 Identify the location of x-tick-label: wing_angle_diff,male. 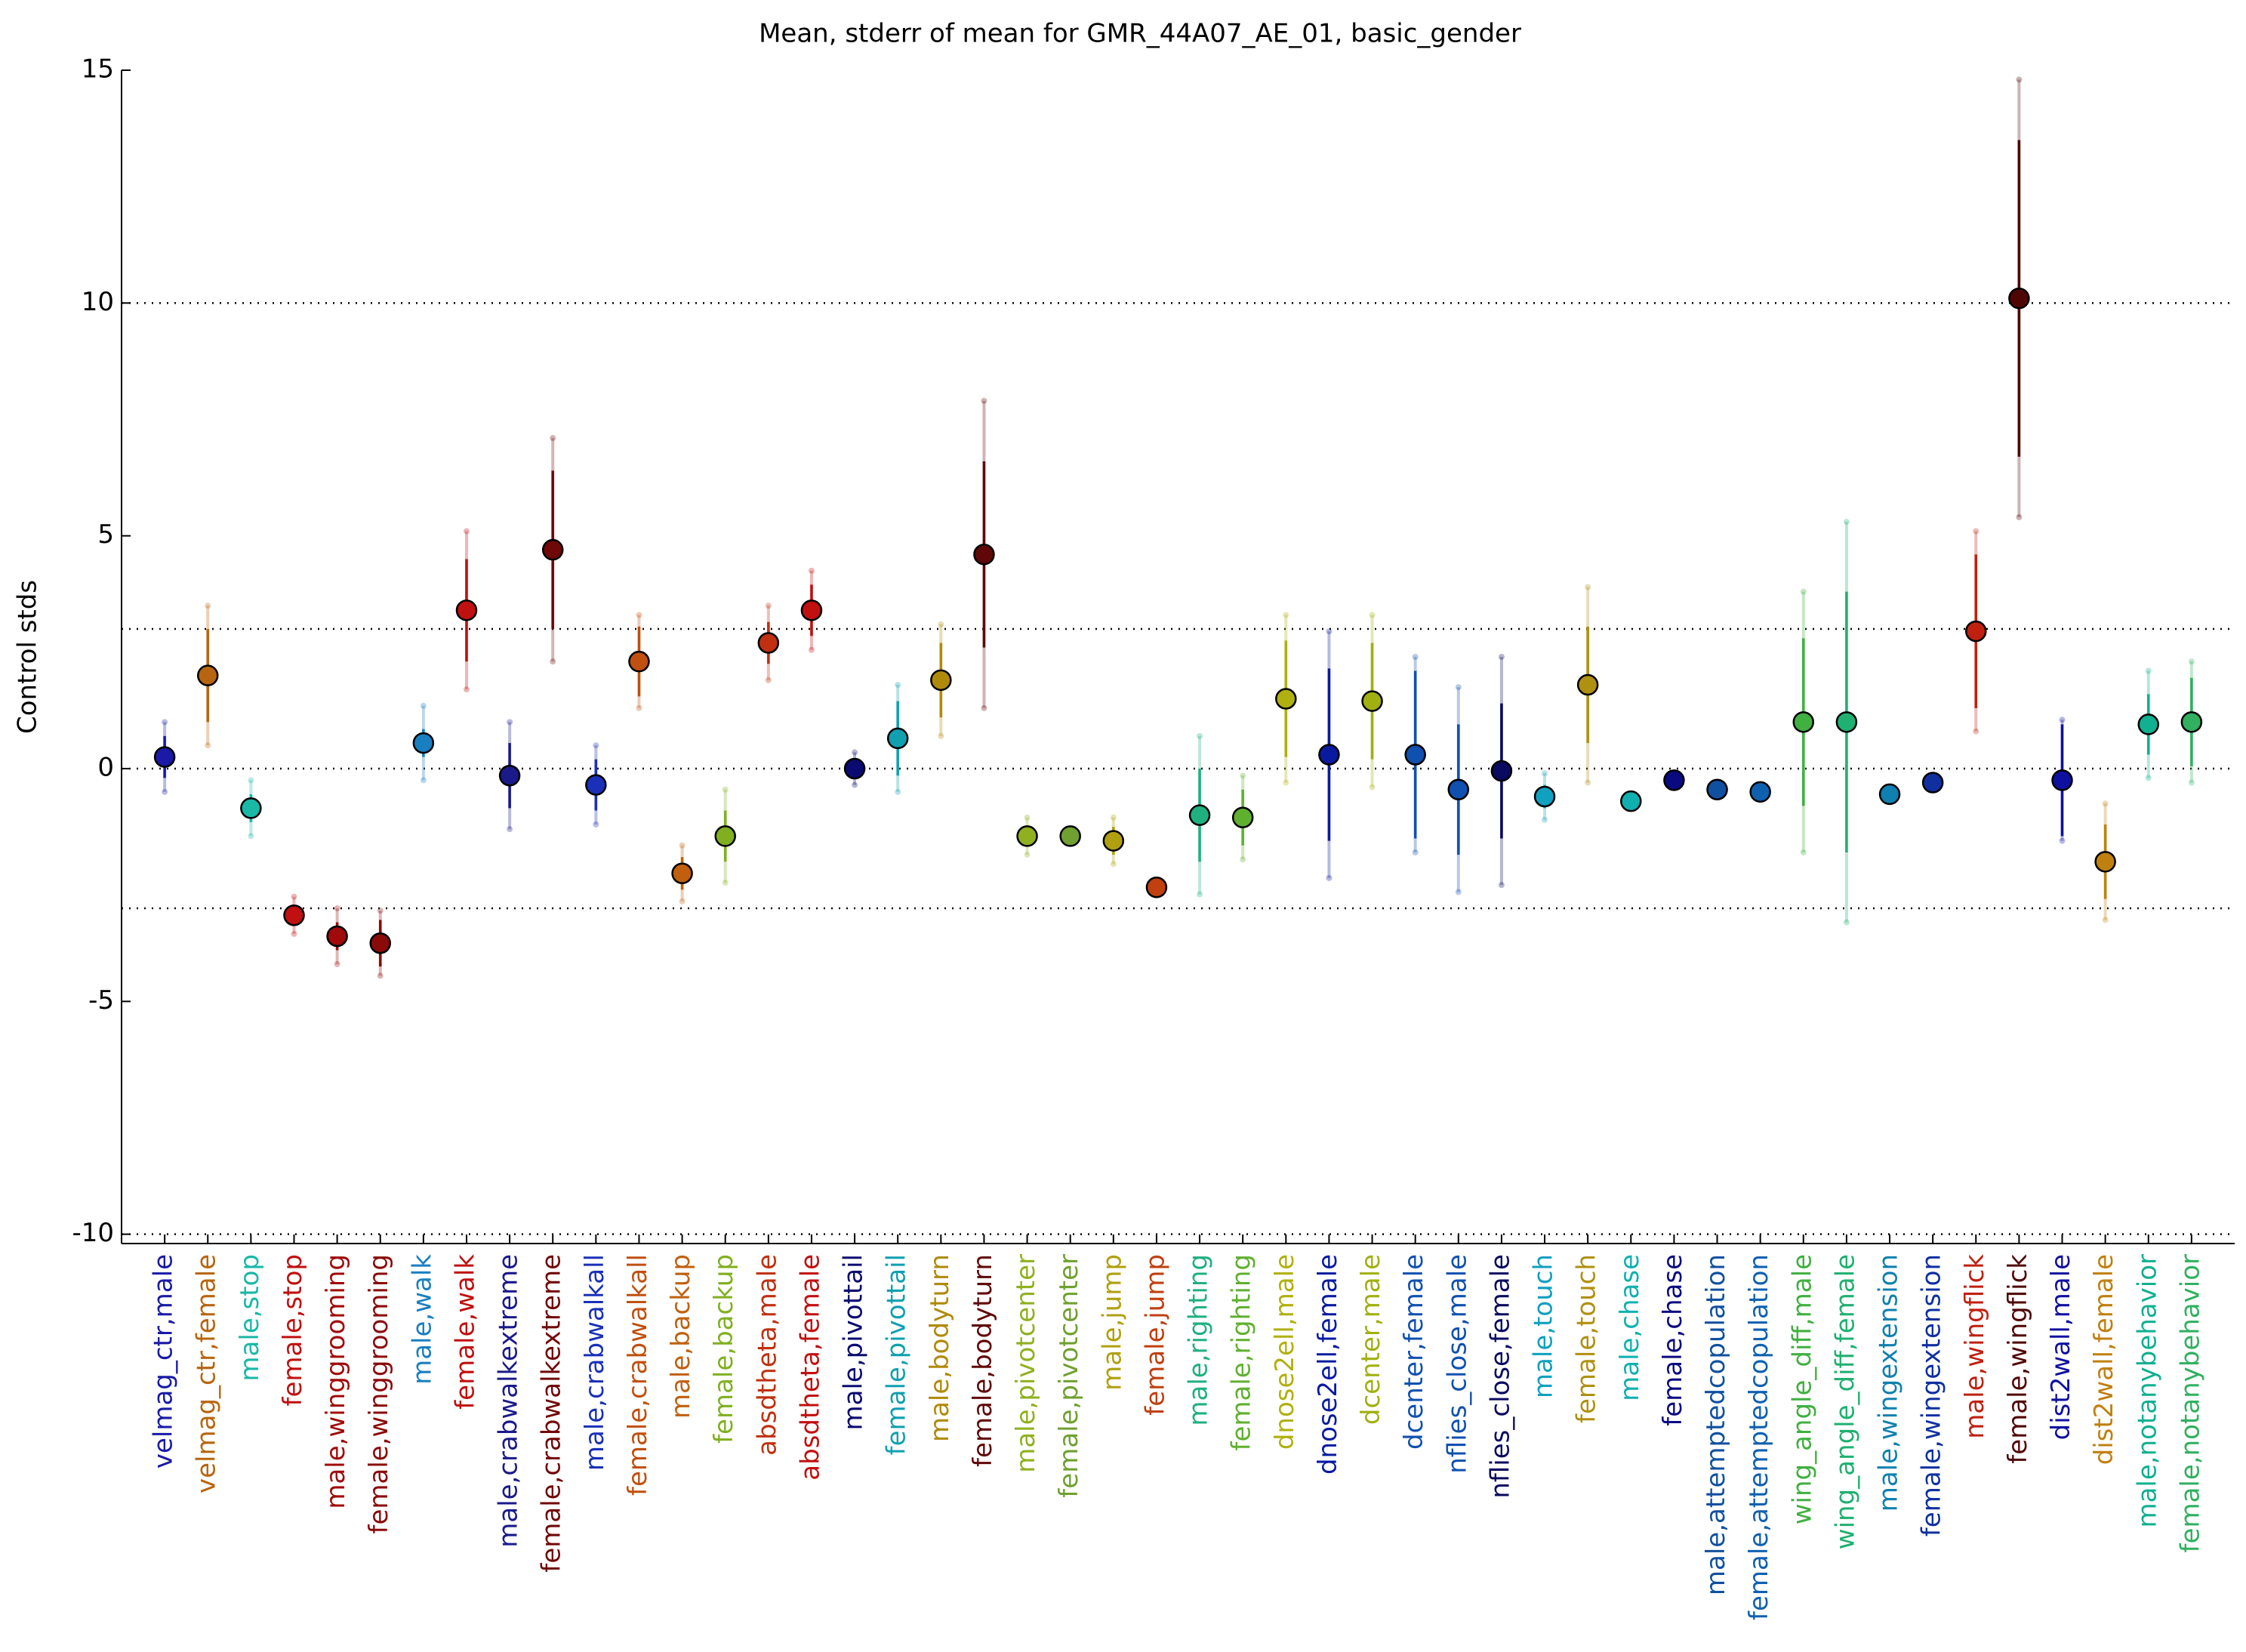
(1802, 1389).